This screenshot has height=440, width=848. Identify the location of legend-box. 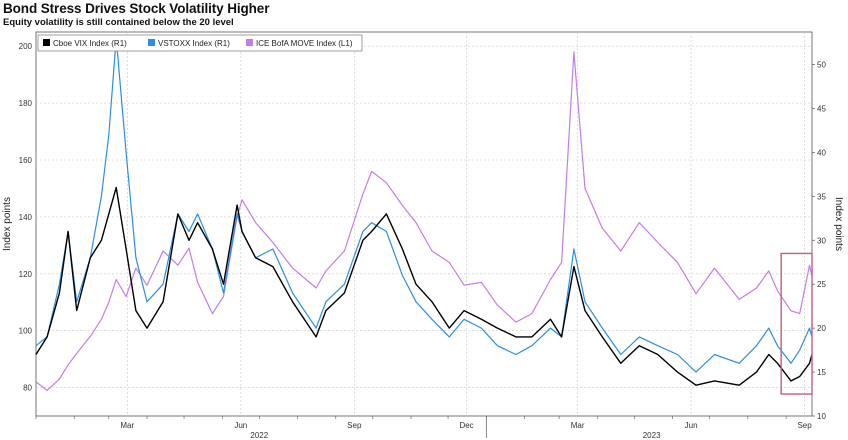
(200, 43).